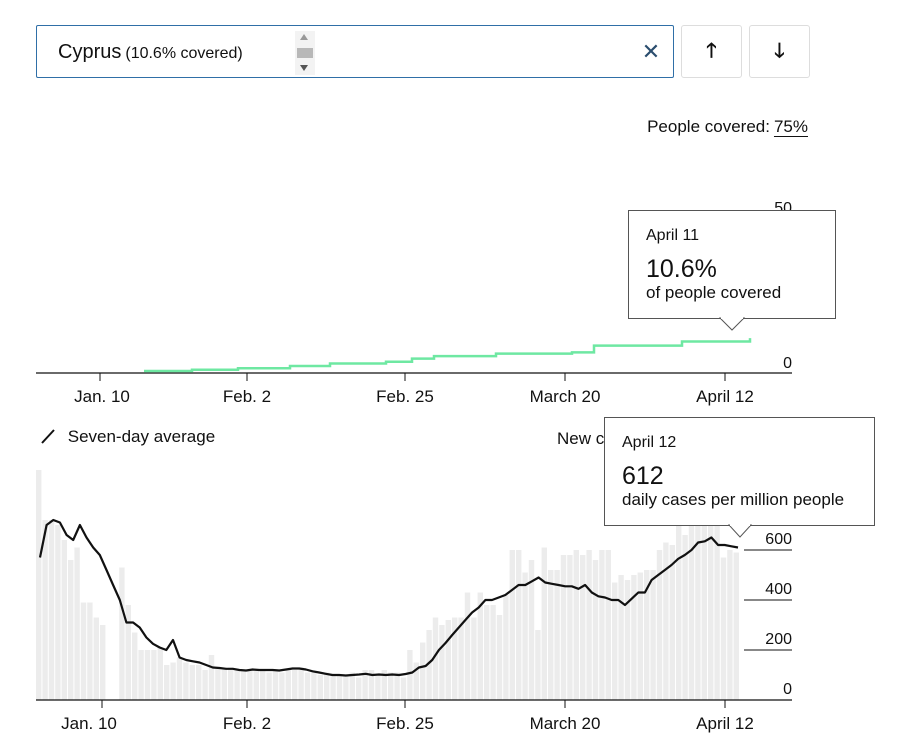 Image resolution: width=897 pixels, height=745 pixels. What do you see at coordinates (790, 126) in the screenshot?
I see `people-covered-scale-toggle: 75%` at bounding box center [790, 126].